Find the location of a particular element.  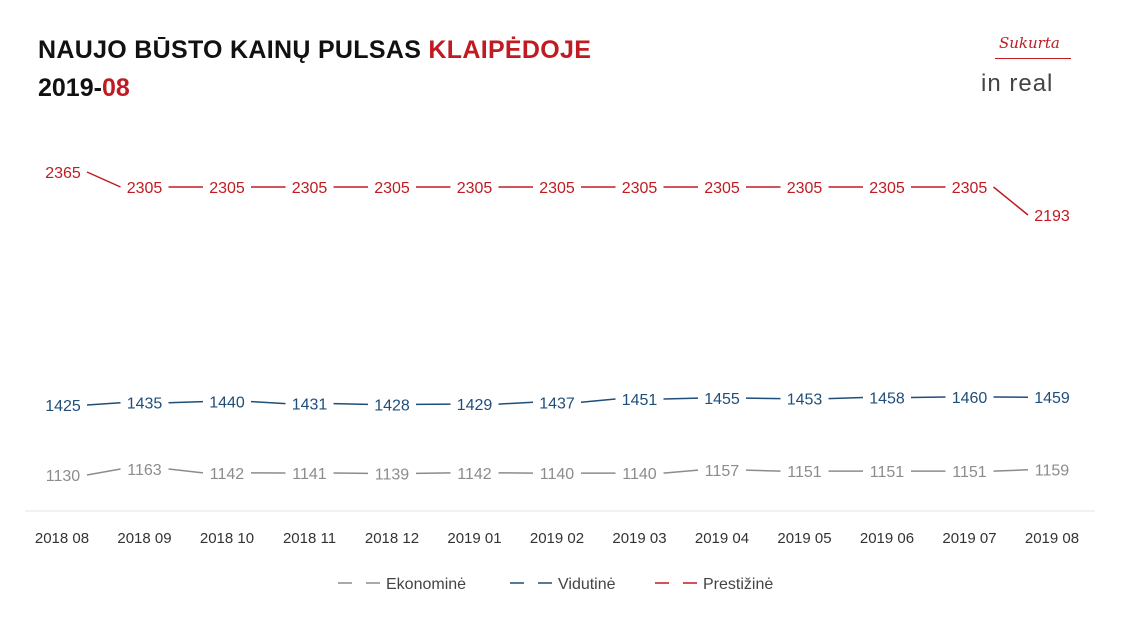

data-label: 1437 is located at coordinates (557, 403).